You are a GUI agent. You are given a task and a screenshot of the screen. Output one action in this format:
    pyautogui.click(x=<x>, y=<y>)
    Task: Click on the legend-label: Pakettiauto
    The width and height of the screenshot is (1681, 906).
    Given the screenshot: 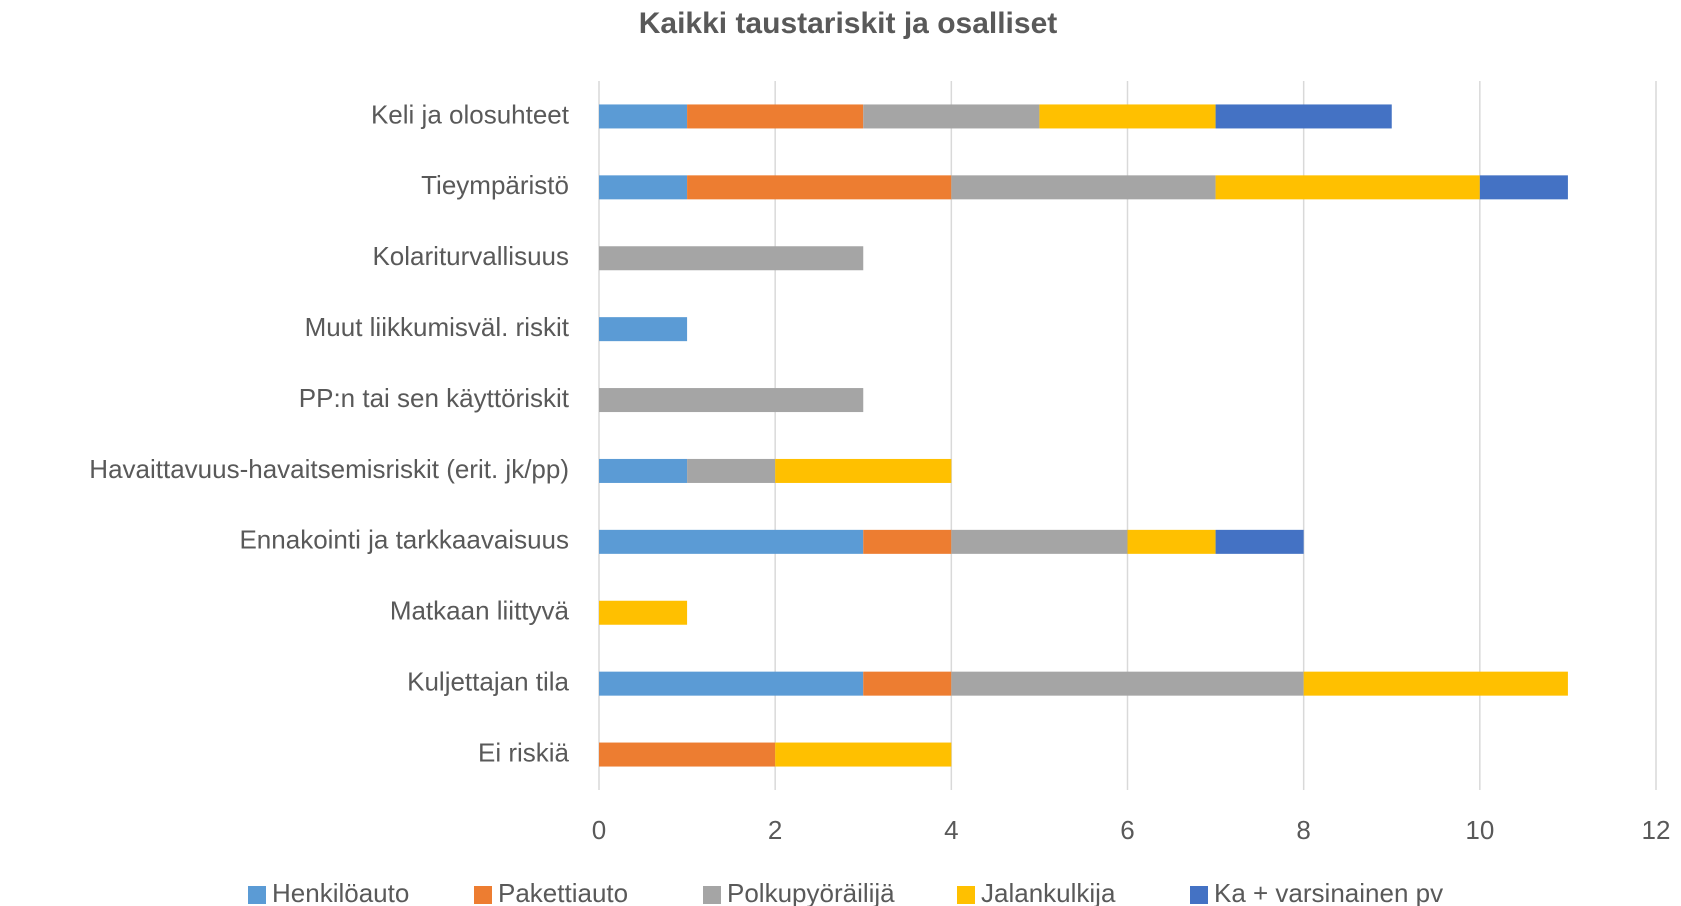 What is the action you would take?
    pyautogui.click(x=563, y=892)
    